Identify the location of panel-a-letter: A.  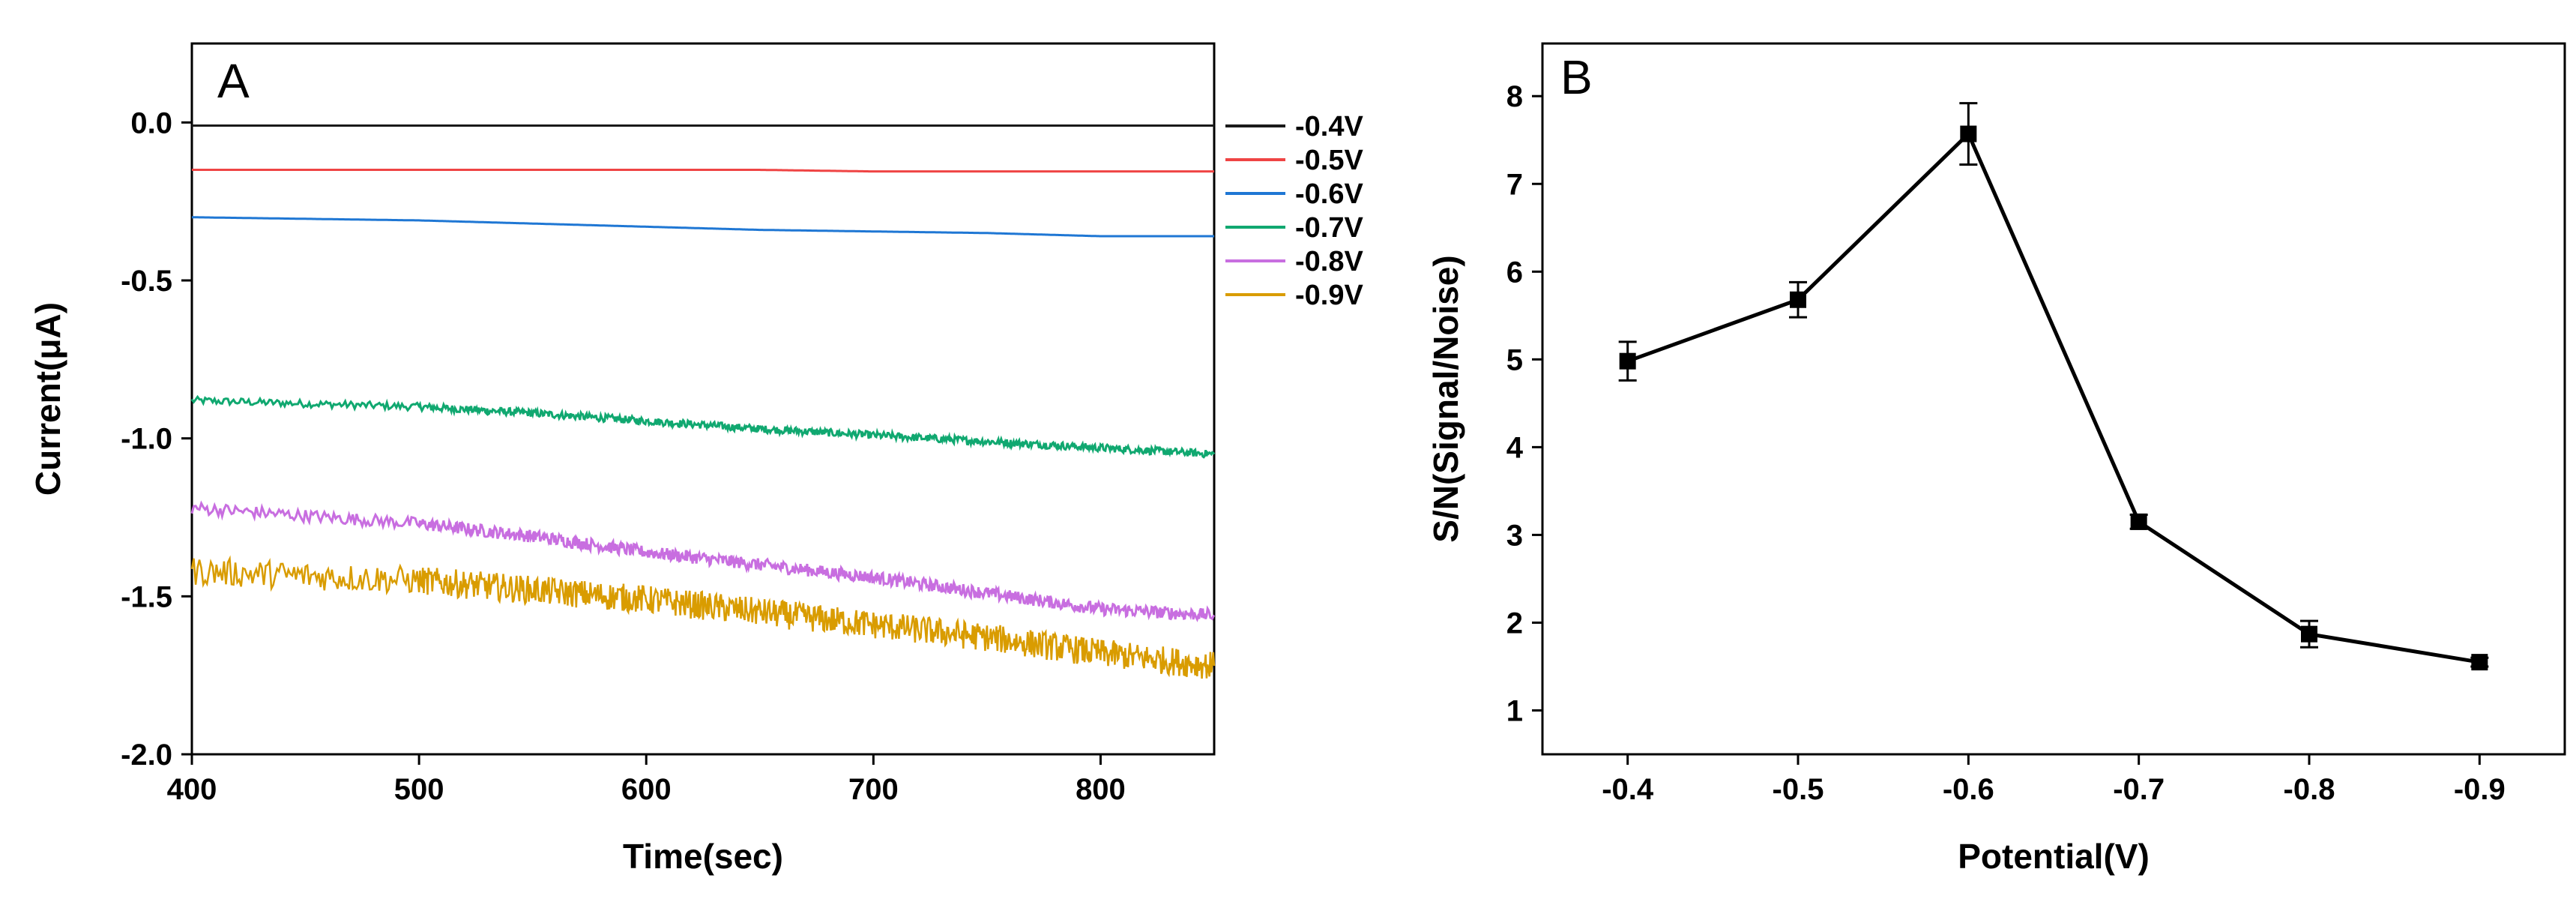
(233, 81).